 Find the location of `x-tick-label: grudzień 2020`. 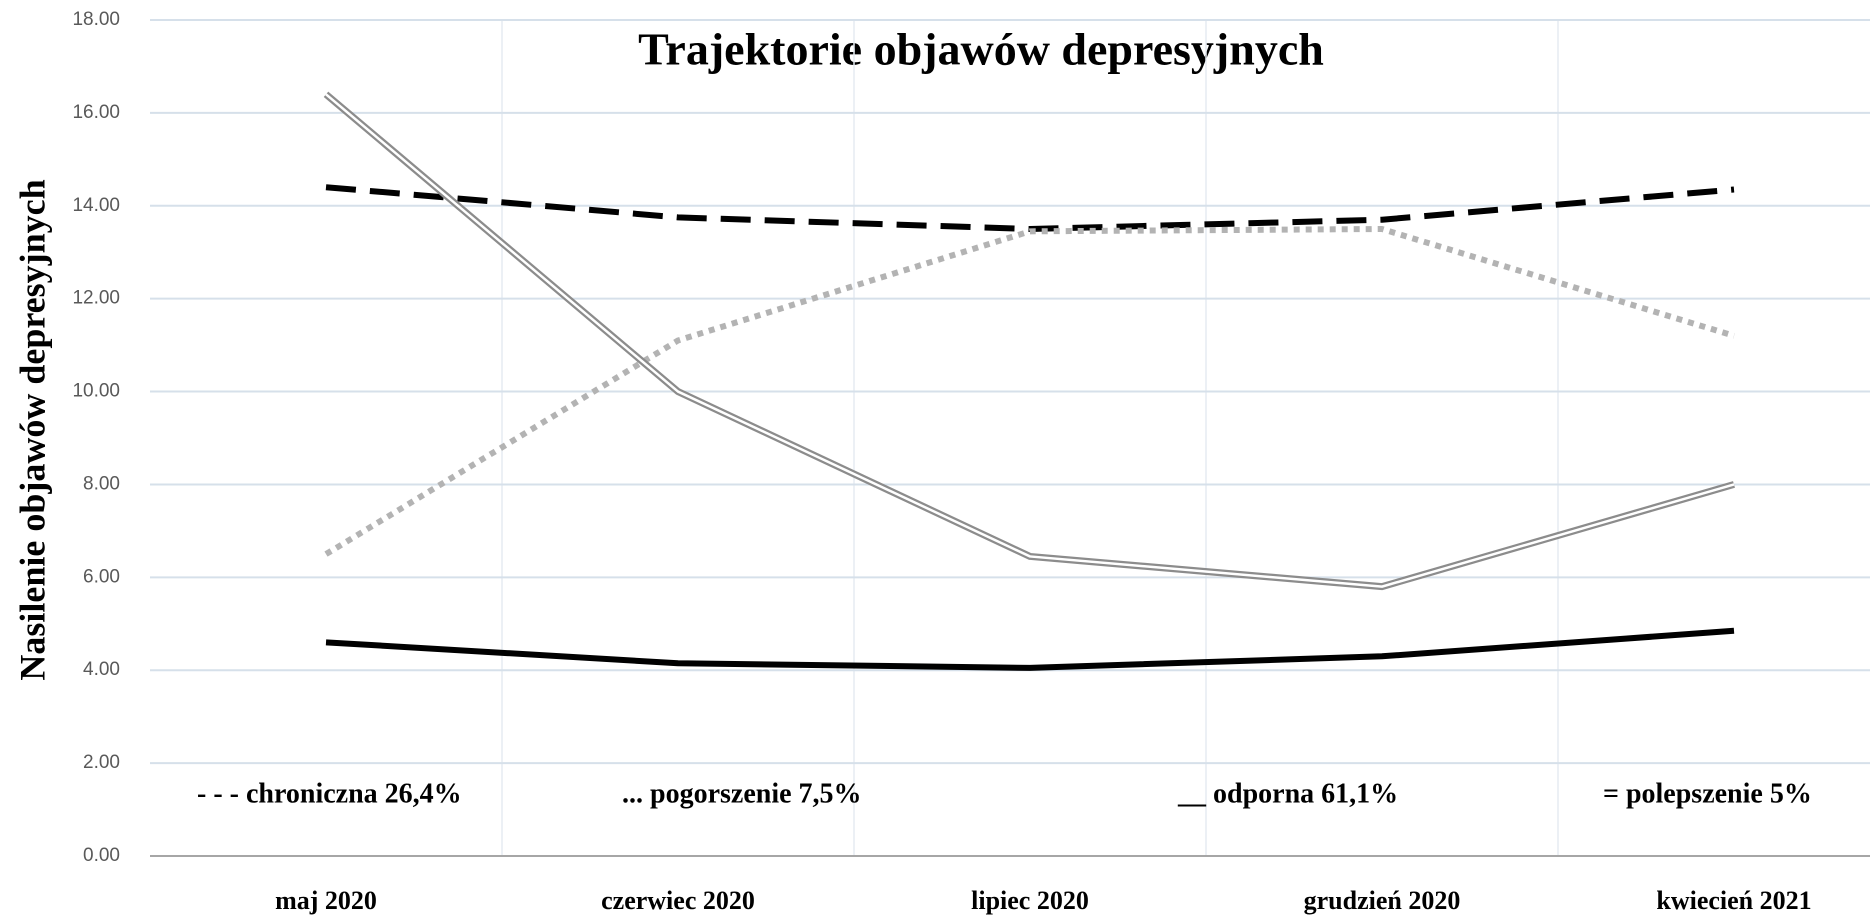

x-tick-label: grudzień 2020 is located at coordinates (1382, 900).